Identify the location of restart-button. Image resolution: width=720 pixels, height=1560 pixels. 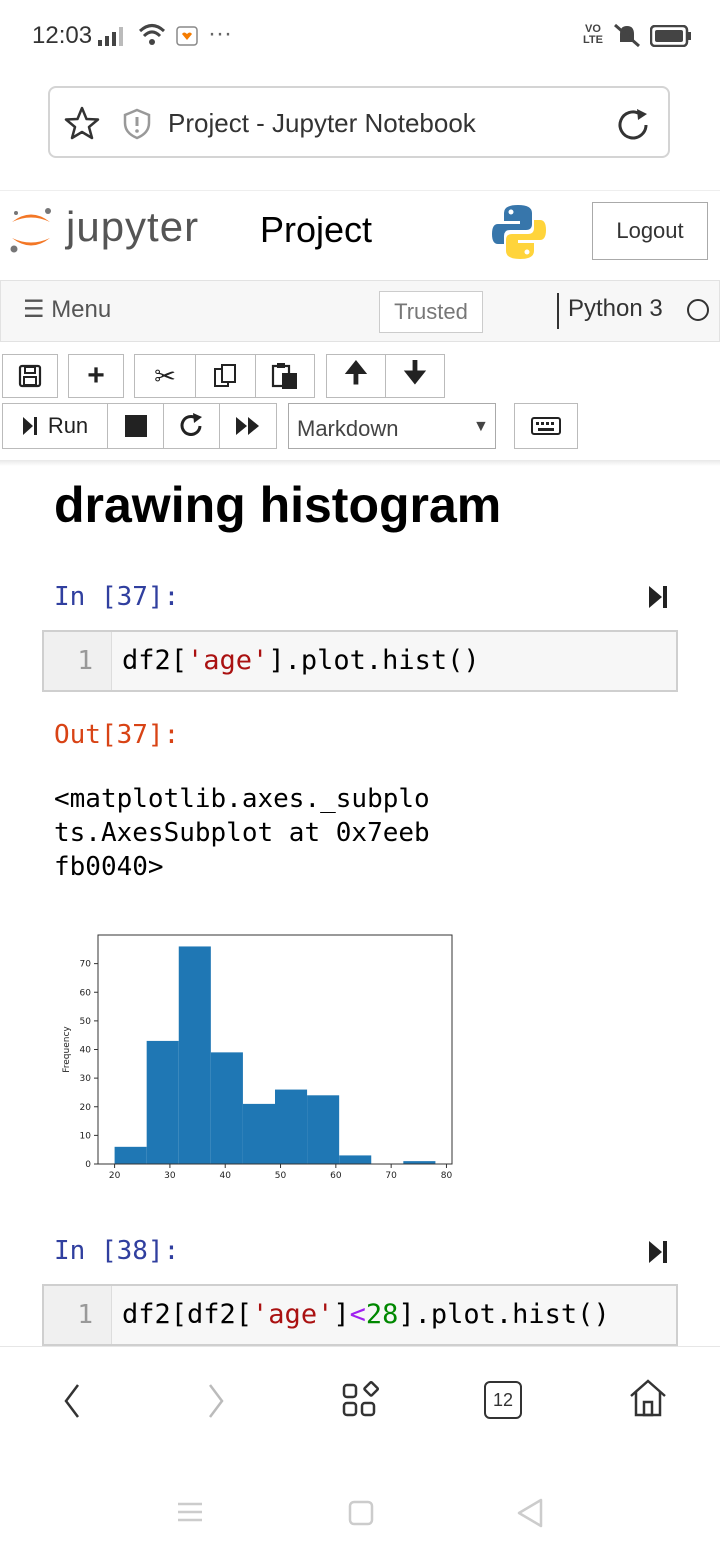
(191, 426).